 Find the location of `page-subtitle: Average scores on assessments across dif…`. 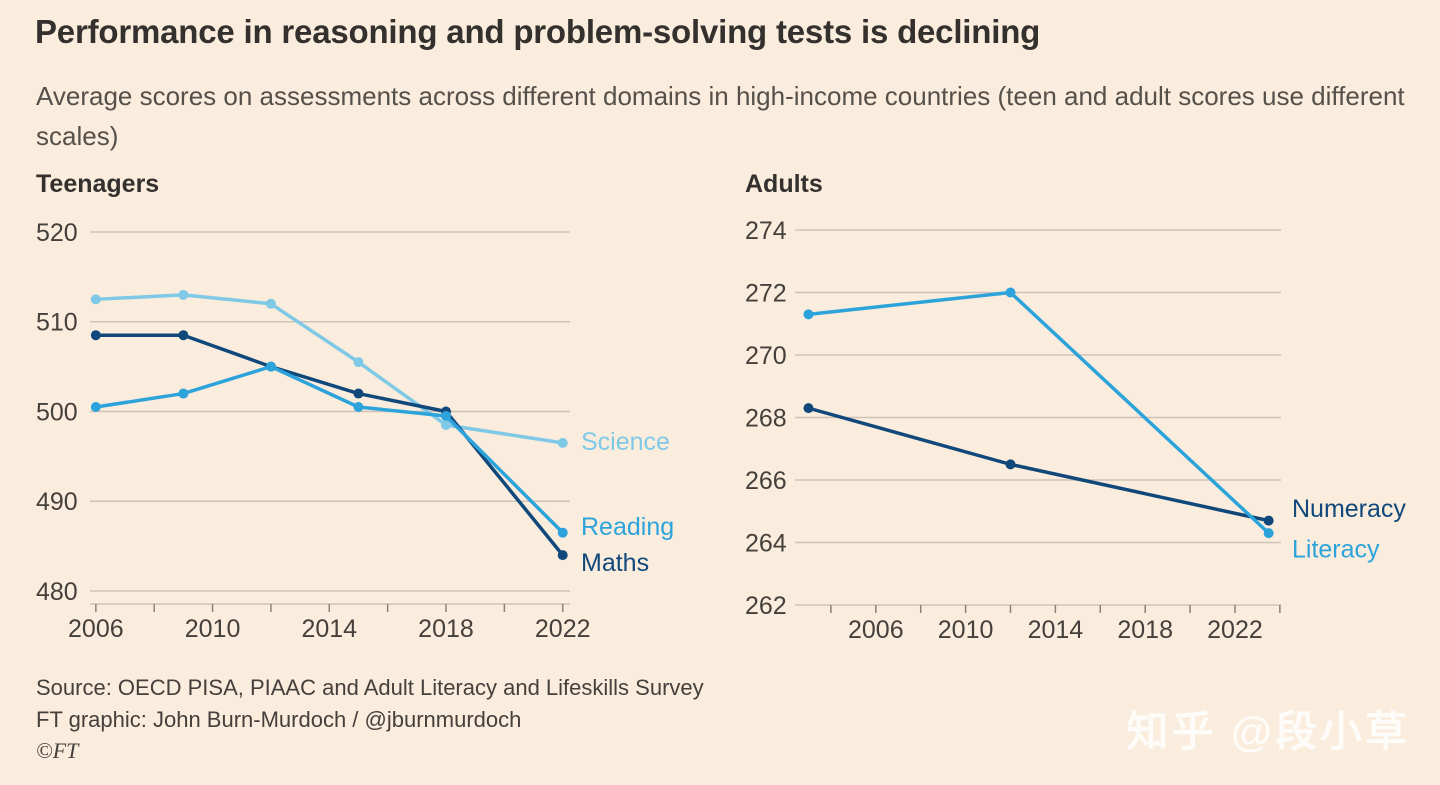

page-subtitle: Average scores on assessments across dif… is located at coordinates (720, 116).